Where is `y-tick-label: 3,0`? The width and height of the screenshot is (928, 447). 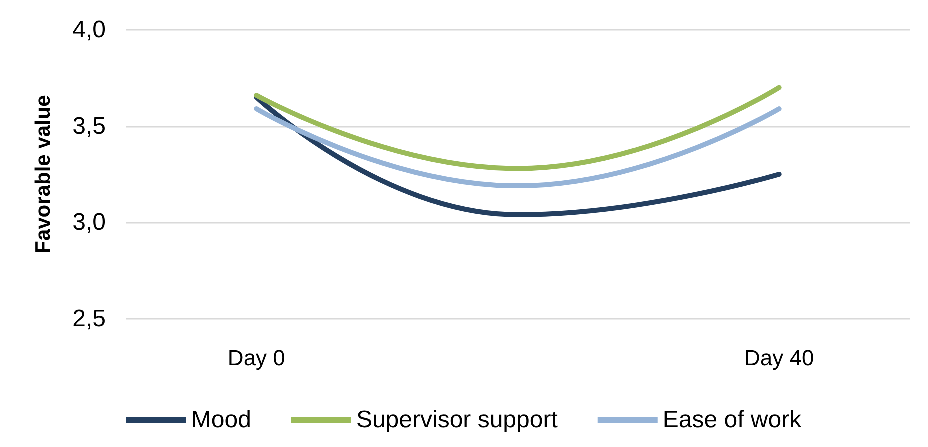
y-tick-label: 3,0 is located at coordinates (89, 222).